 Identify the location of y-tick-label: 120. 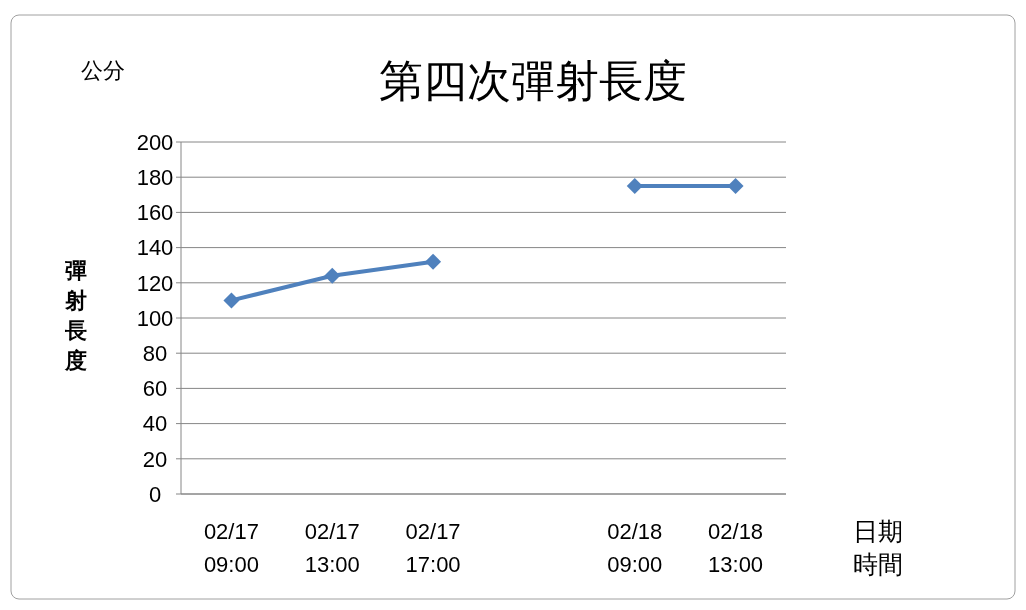
(155, 283).